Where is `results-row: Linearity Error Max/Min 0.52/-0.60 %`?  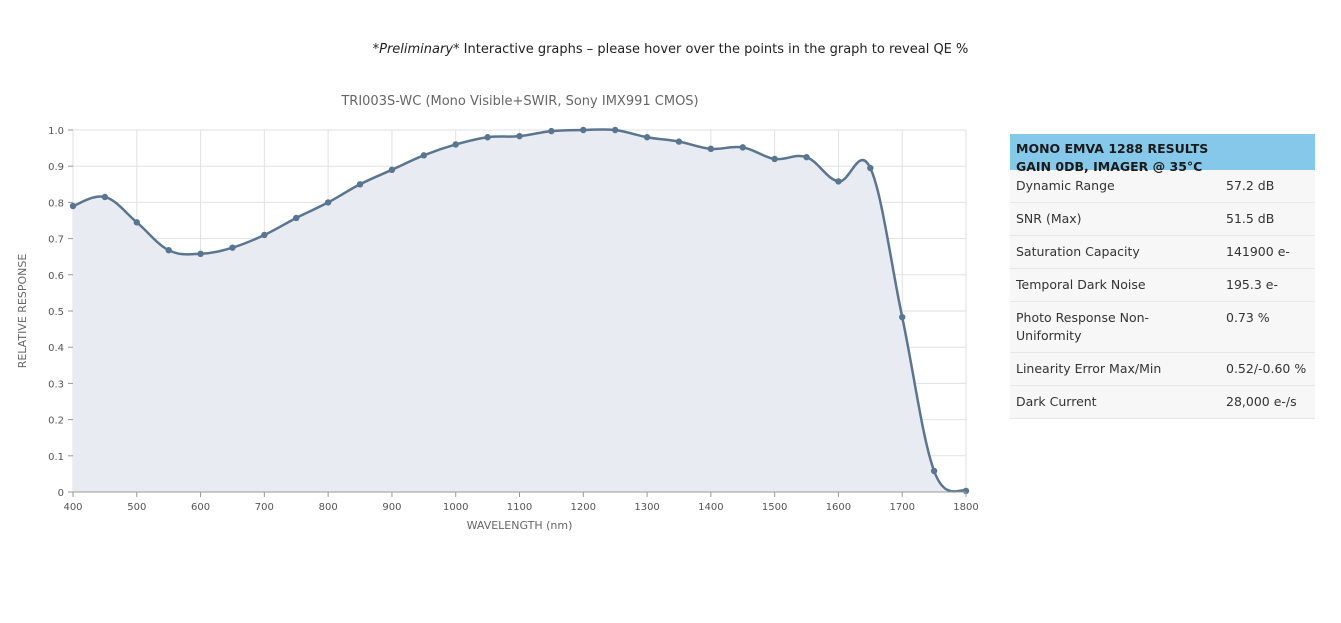
results-row: Linearity Error Max/Min 0.52/-0.60 % is located at coordinates (1162, 369).